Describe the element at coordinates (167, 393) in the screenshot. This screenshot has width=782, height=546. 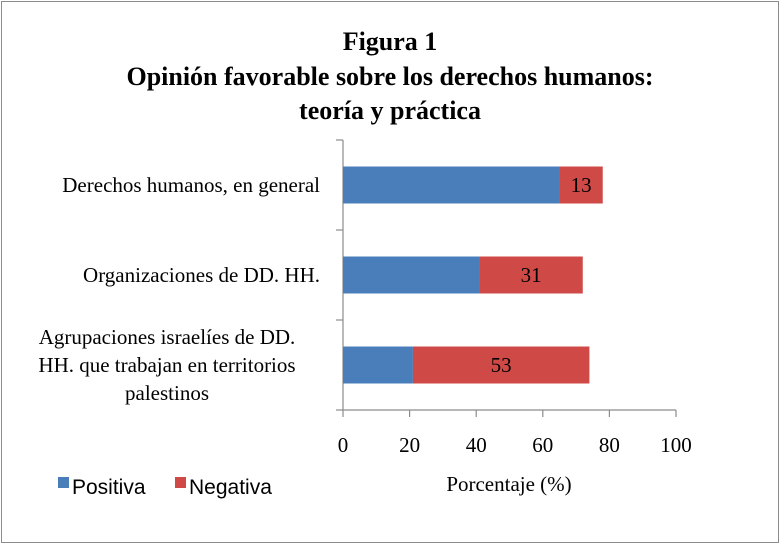
I see `category-label: palestinos` at that location.